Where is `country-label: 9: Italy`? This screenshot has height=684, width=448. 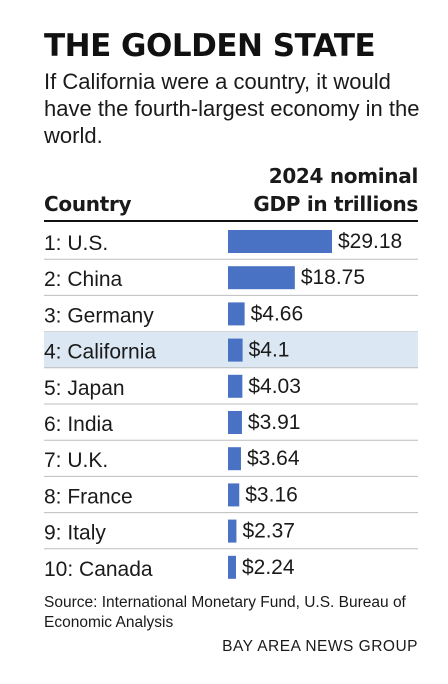 country-label: 9: Italy is located at coordinates (75, 533).